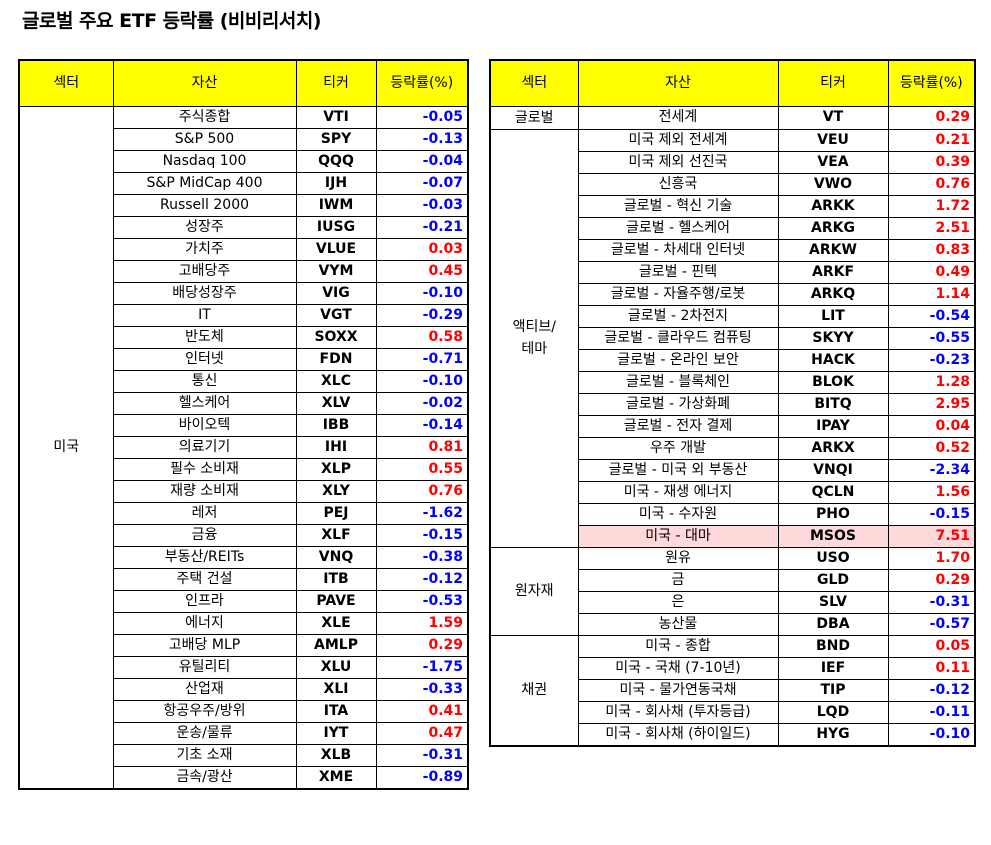 This screenshot has height=845, width=991. I want to click on ticker-cell: ITA, so click(336, 711).